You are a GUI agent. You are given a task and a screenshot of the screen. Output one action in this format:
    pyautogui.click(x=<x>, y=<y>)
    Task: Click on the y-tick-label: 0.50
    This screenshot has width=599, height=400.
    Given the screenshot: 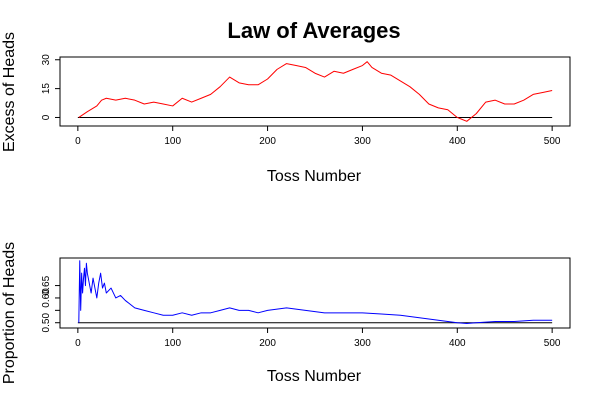 What is the action you would take?
    pyautogui.click(x=46, y=323)
    